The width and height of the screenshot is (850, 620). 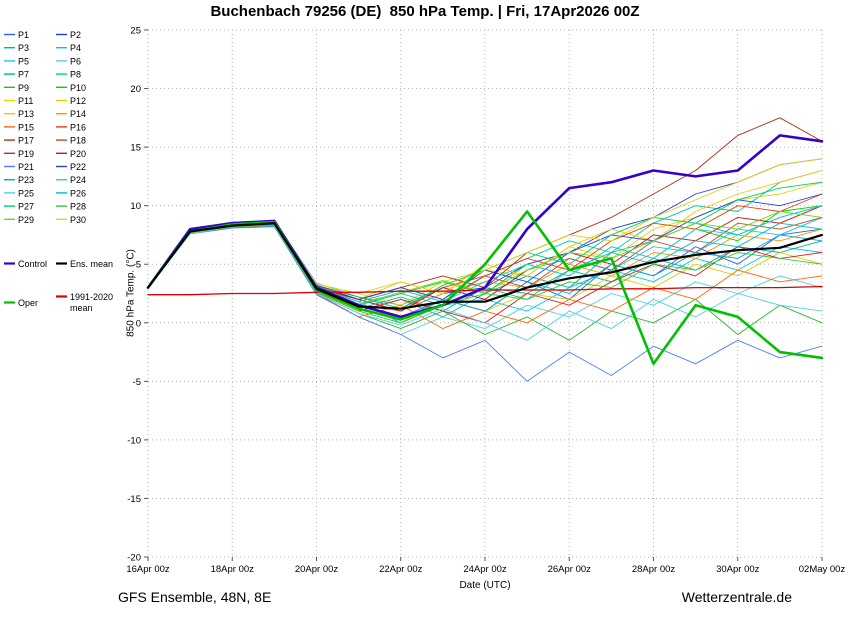 I want to click on legend-label: P20, so click(x=78, y=154).